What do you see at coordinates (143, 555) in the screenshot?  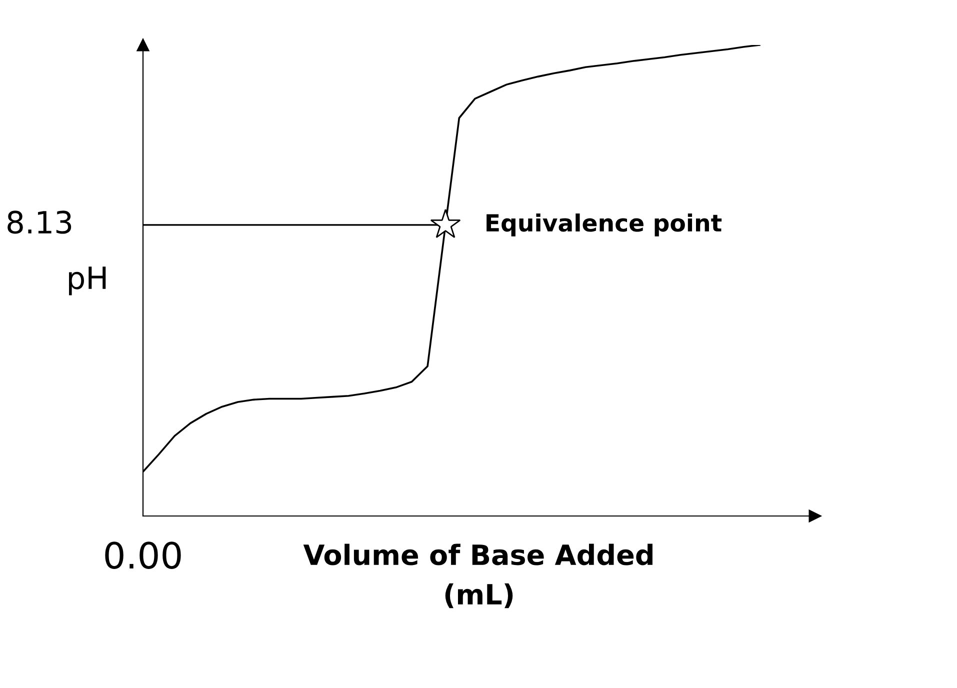 I see `text: 0.00` at bounding box center [143, 555].